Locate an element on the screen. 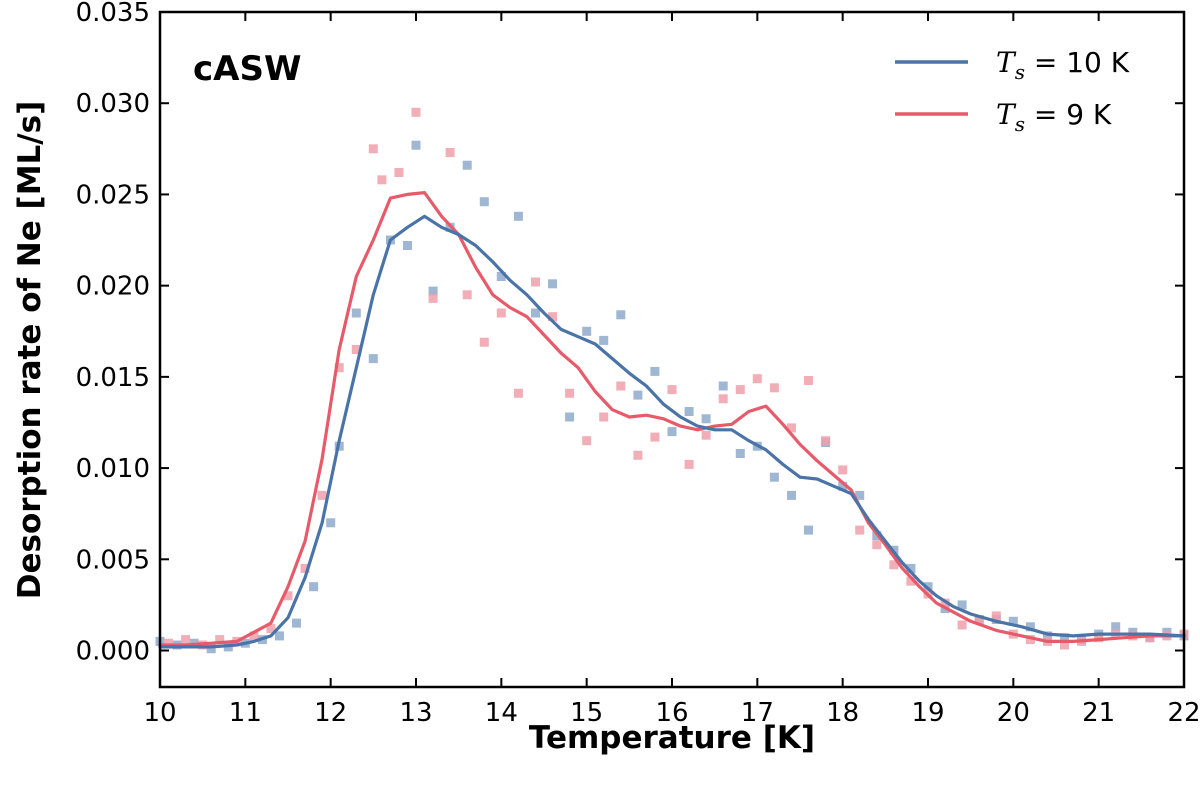  y-tick-label: 0.010 is located at coordinates (113, 469).